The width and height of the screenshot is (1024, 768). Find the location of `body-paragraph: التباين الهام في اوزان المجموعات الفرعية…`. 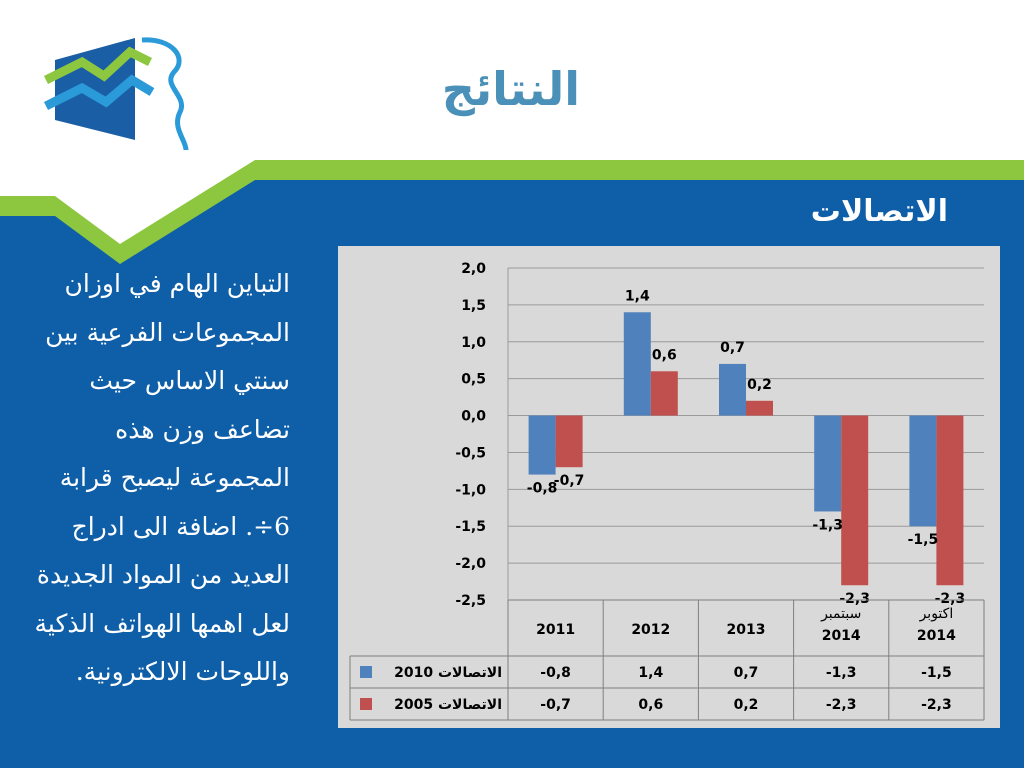

body-paragraph: التباين الهام في اوزان المجموعات الفرعية… is located at coordinates (162, 477).